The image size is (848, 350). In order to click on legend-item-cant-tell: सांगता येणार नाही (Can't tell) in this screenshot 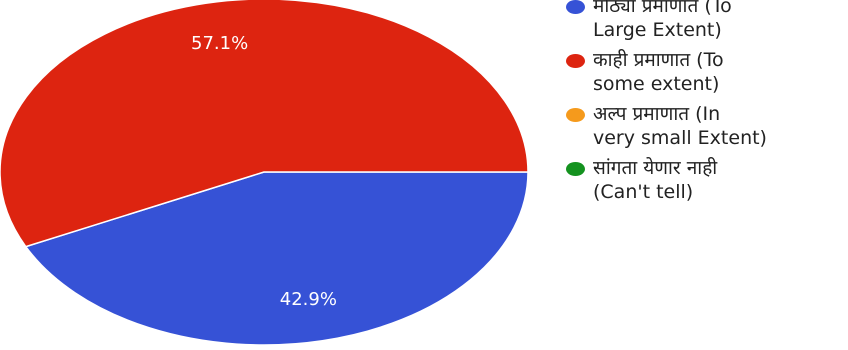, I will do `click(706, 180)`.